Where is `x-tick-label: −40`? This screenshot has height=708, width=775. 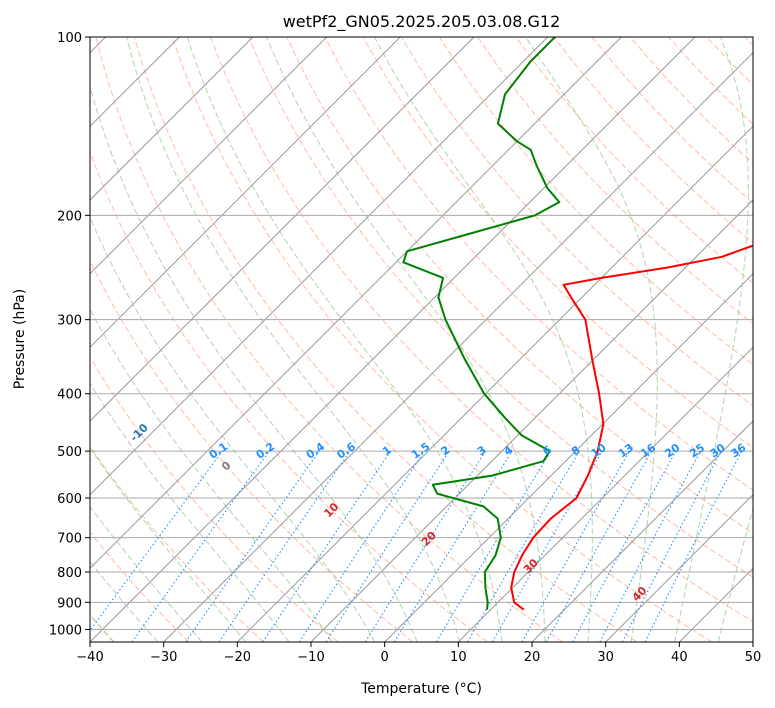
x-tick-label: −40 is located at coordinates (89, 657).